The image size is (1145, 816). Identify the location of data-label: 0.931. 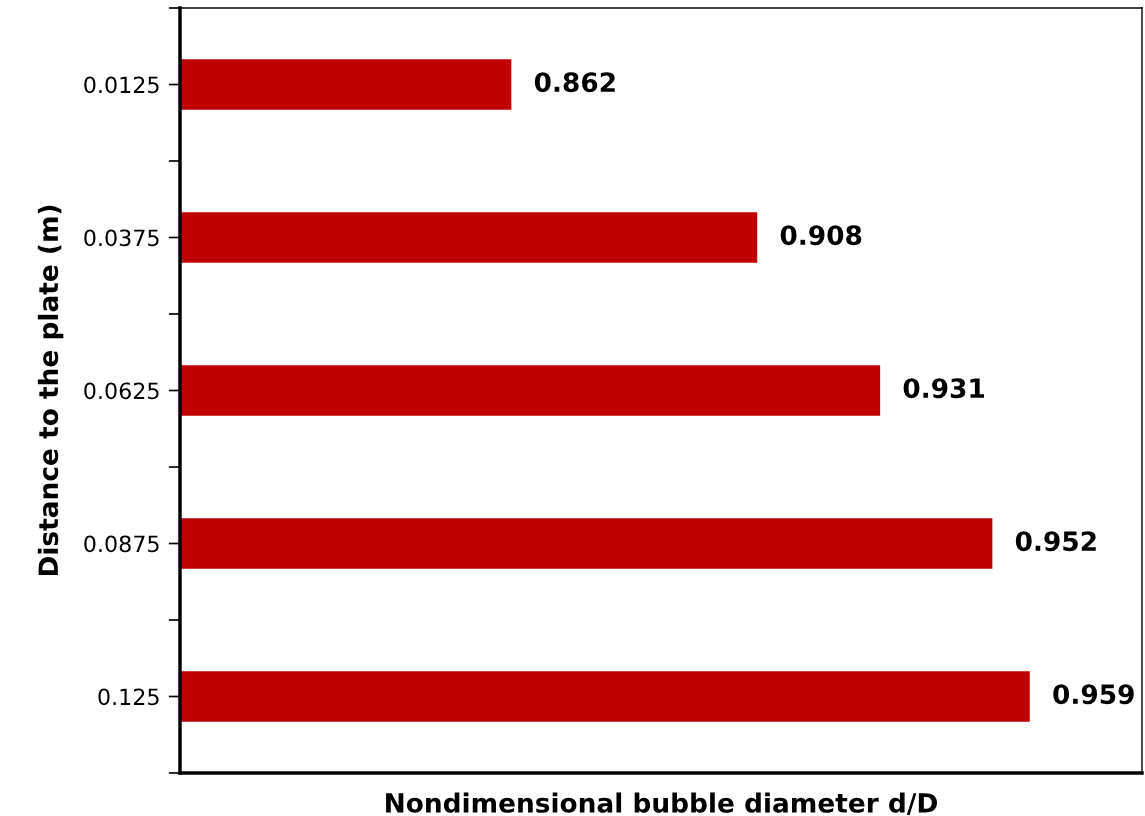
(943, 388).